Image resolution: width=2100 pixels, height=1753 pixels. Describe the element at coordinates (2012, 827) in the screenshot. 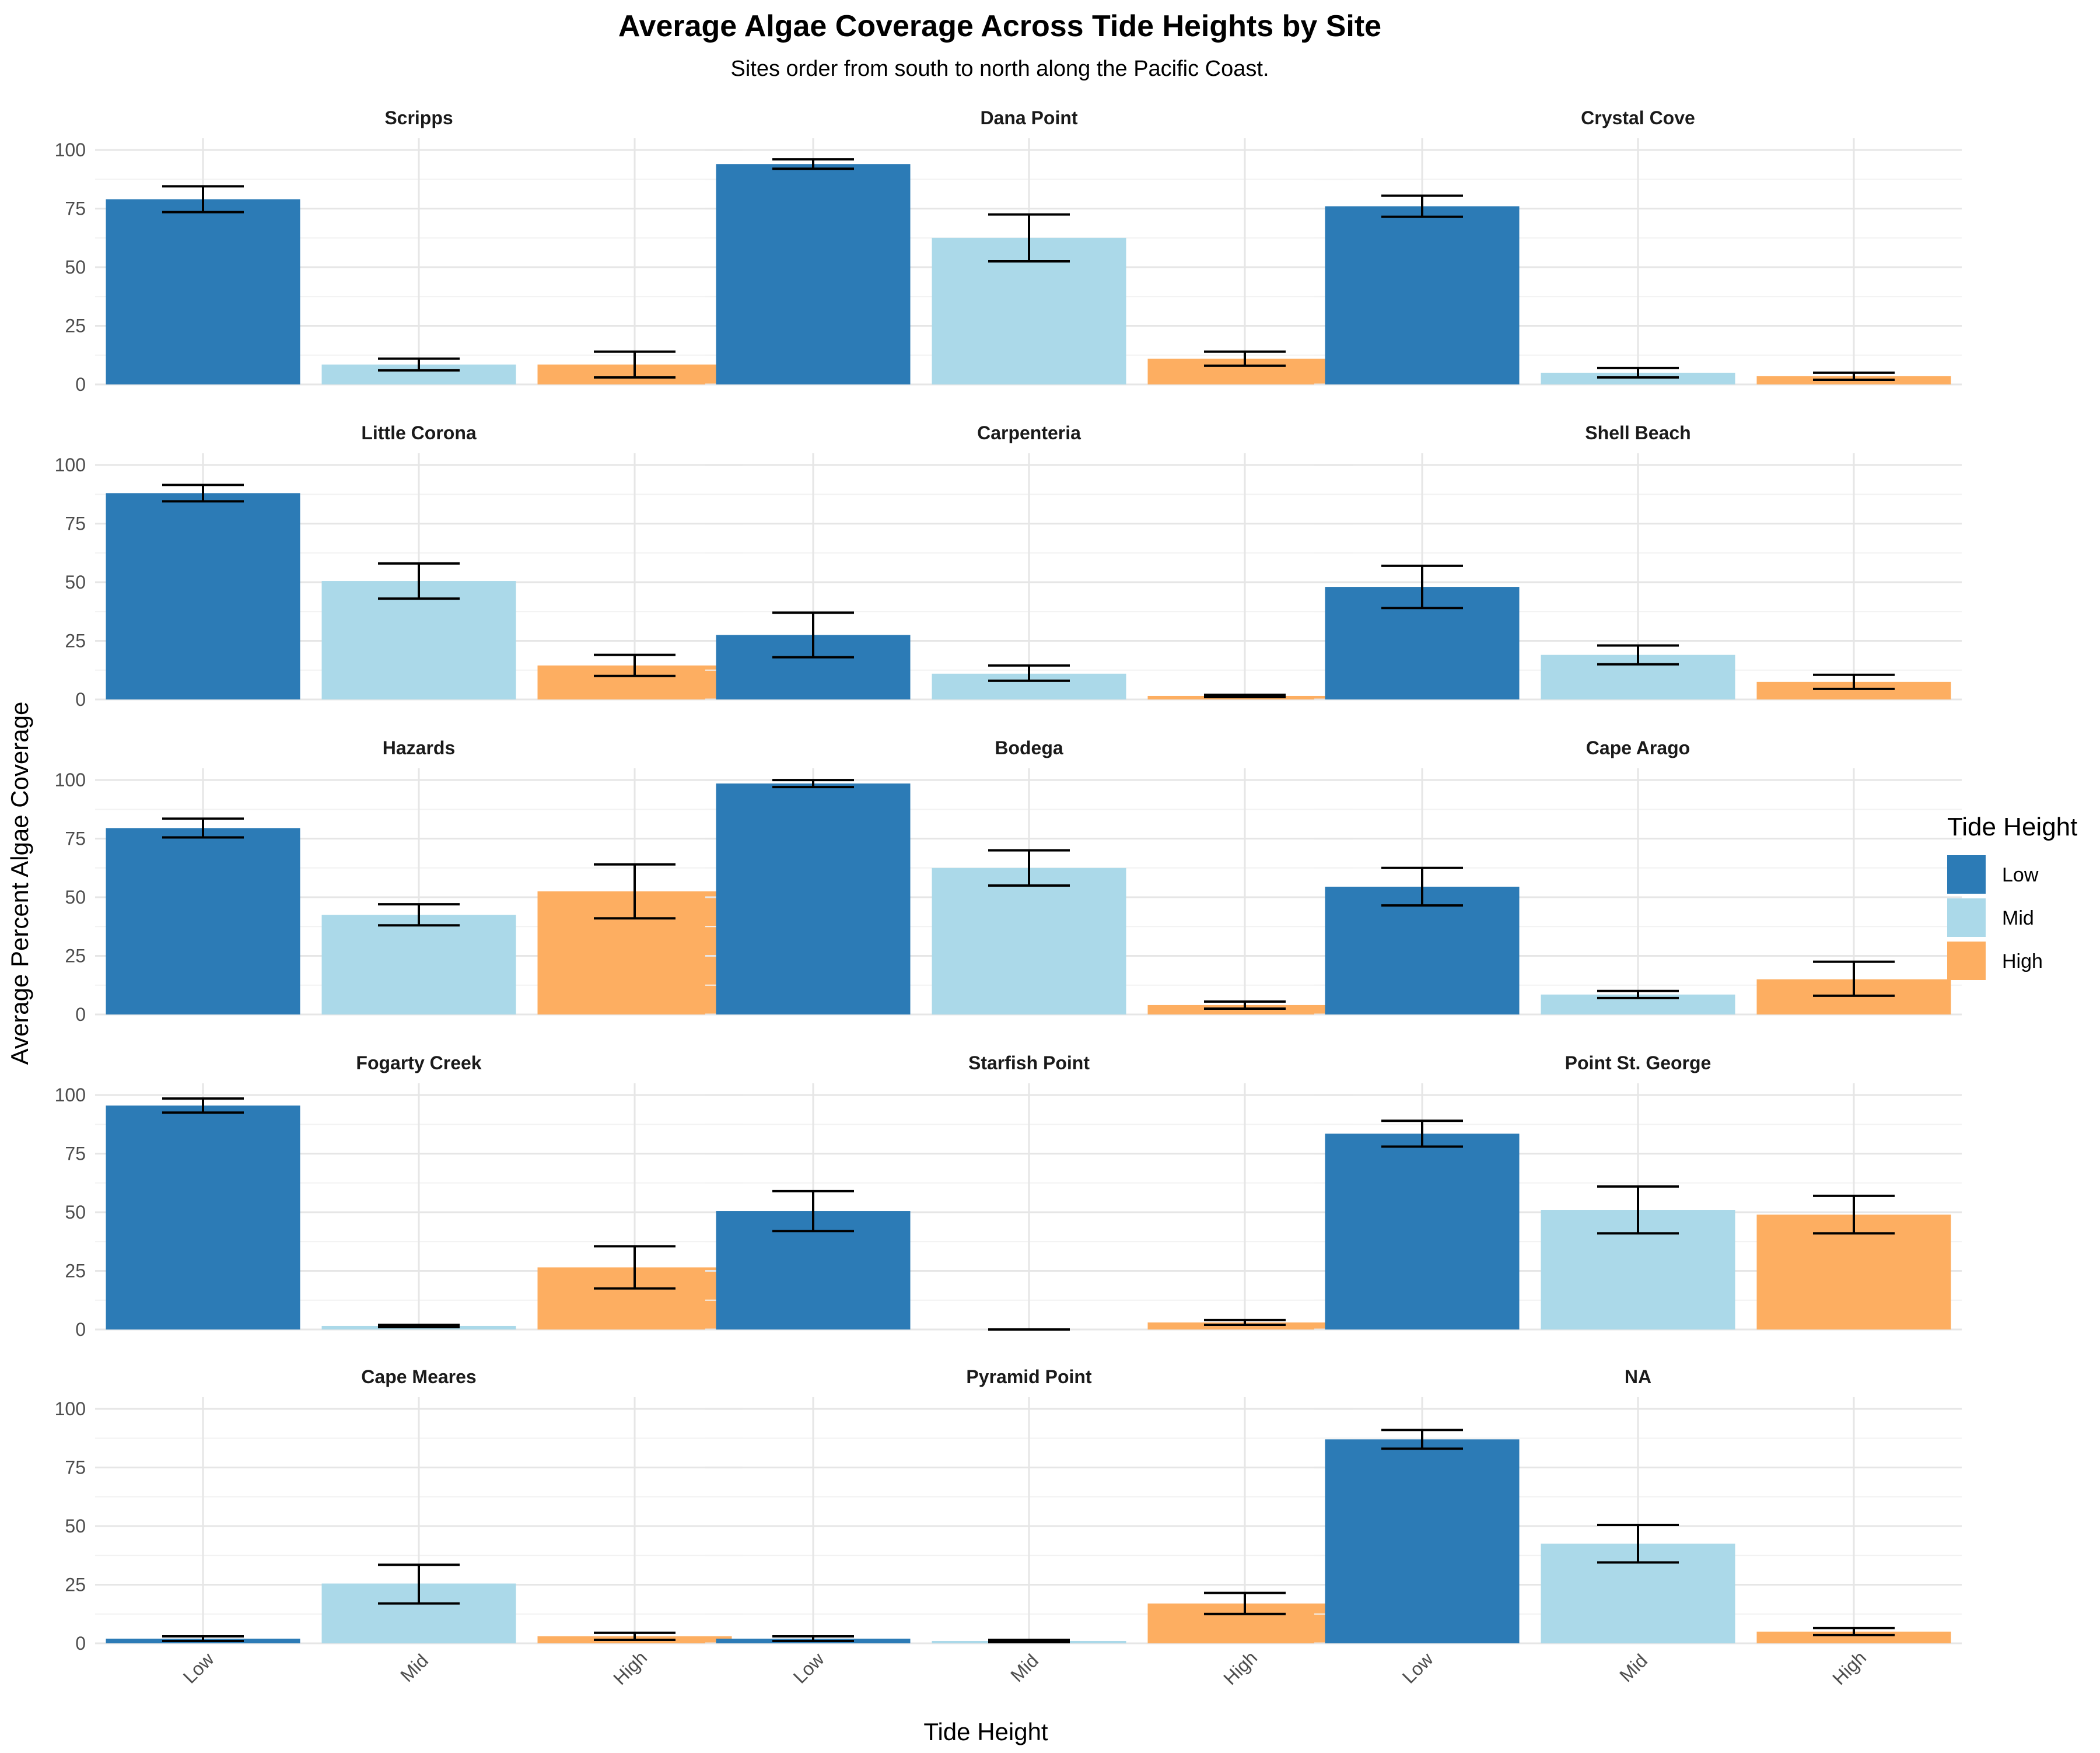

I see `legend-title: Tide Height` at that location.